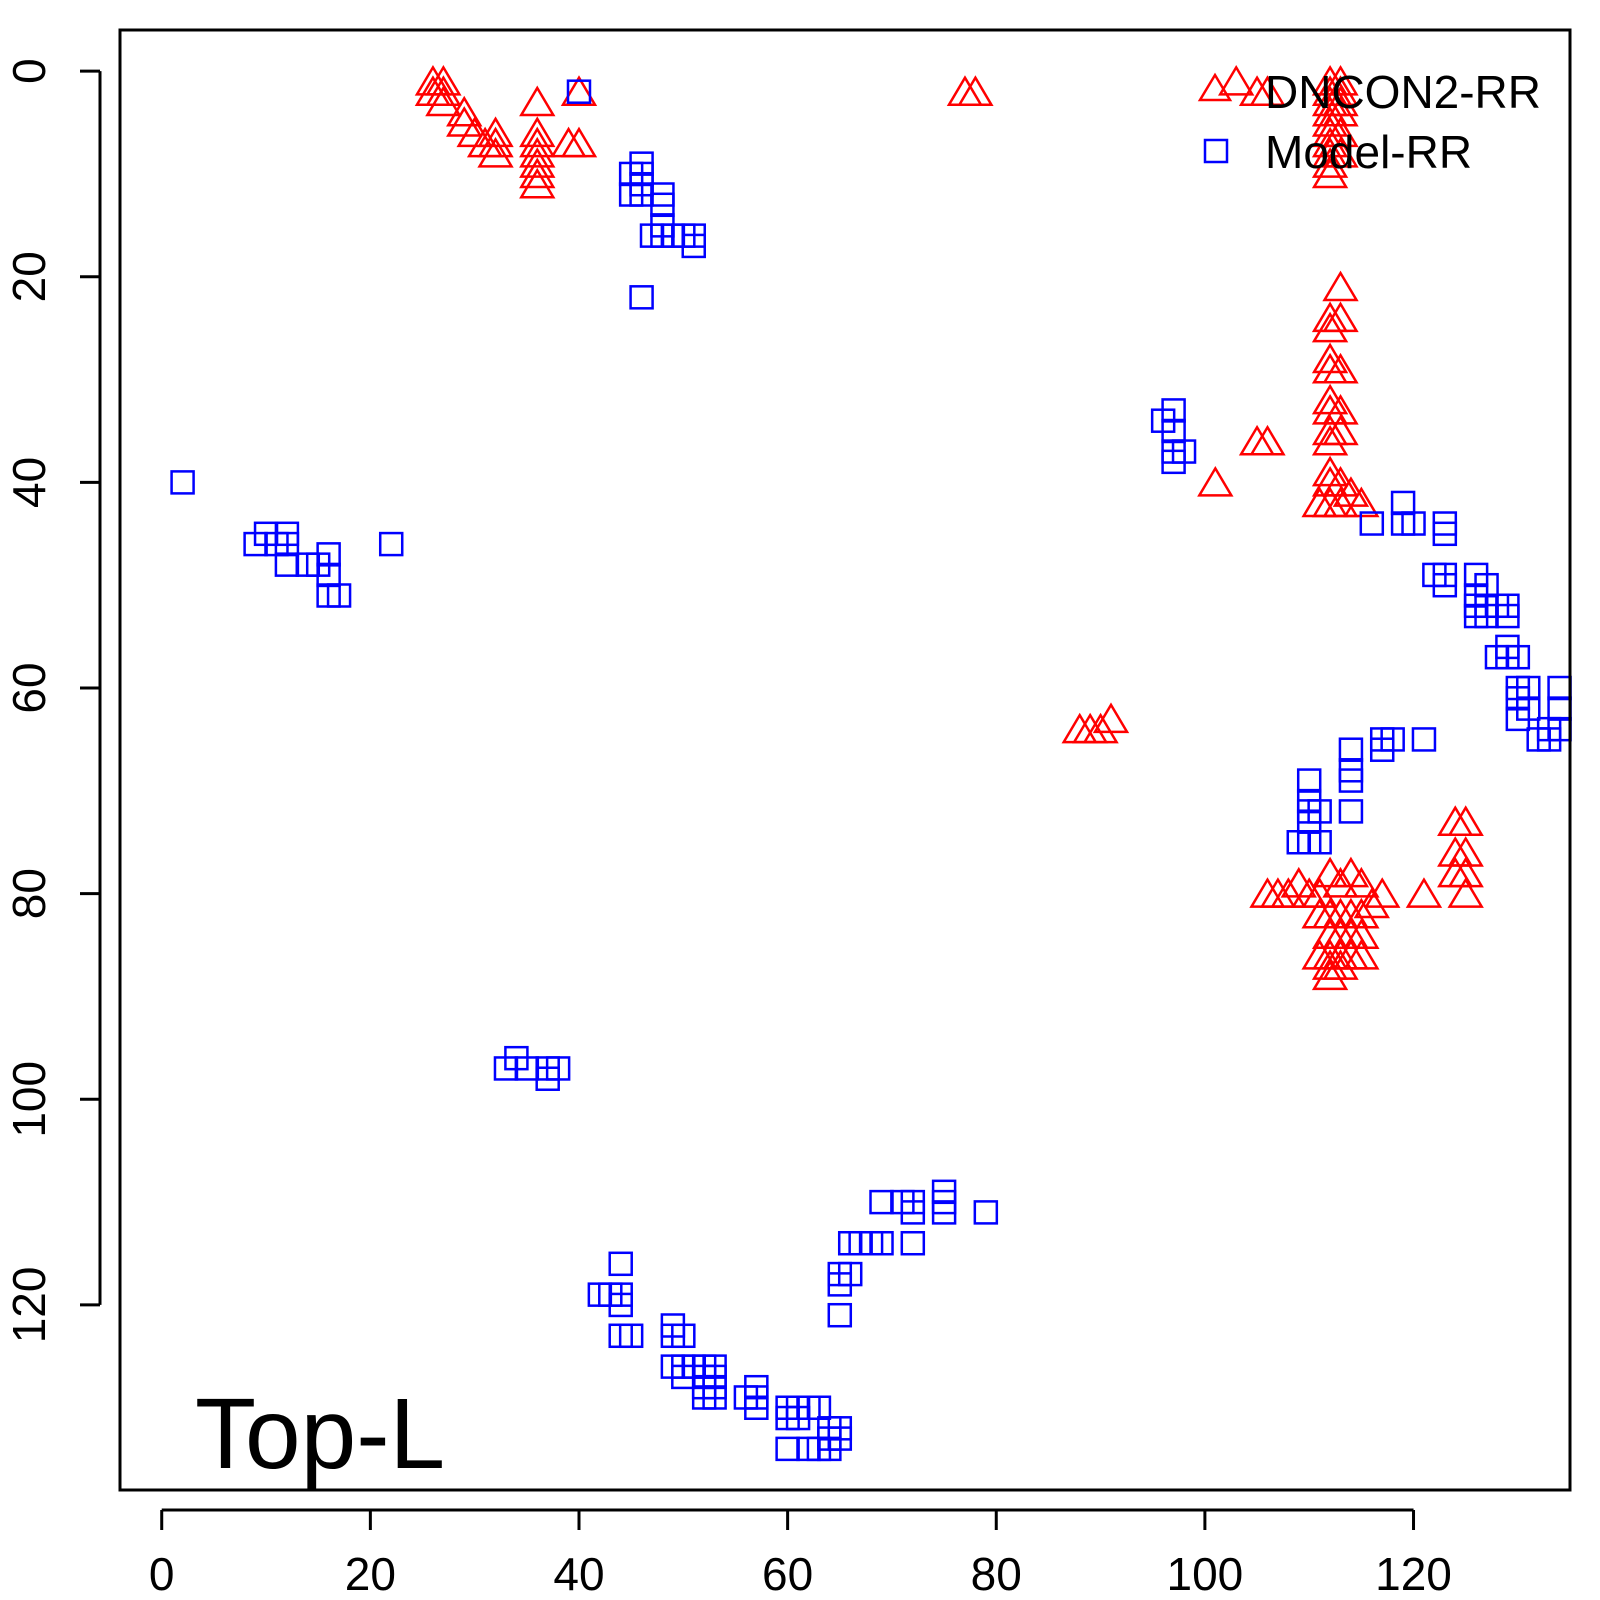 The image size is (1600, 1600). I want to click on y-axis: 0 20 40 60 80 100 120, so click(52, 701).